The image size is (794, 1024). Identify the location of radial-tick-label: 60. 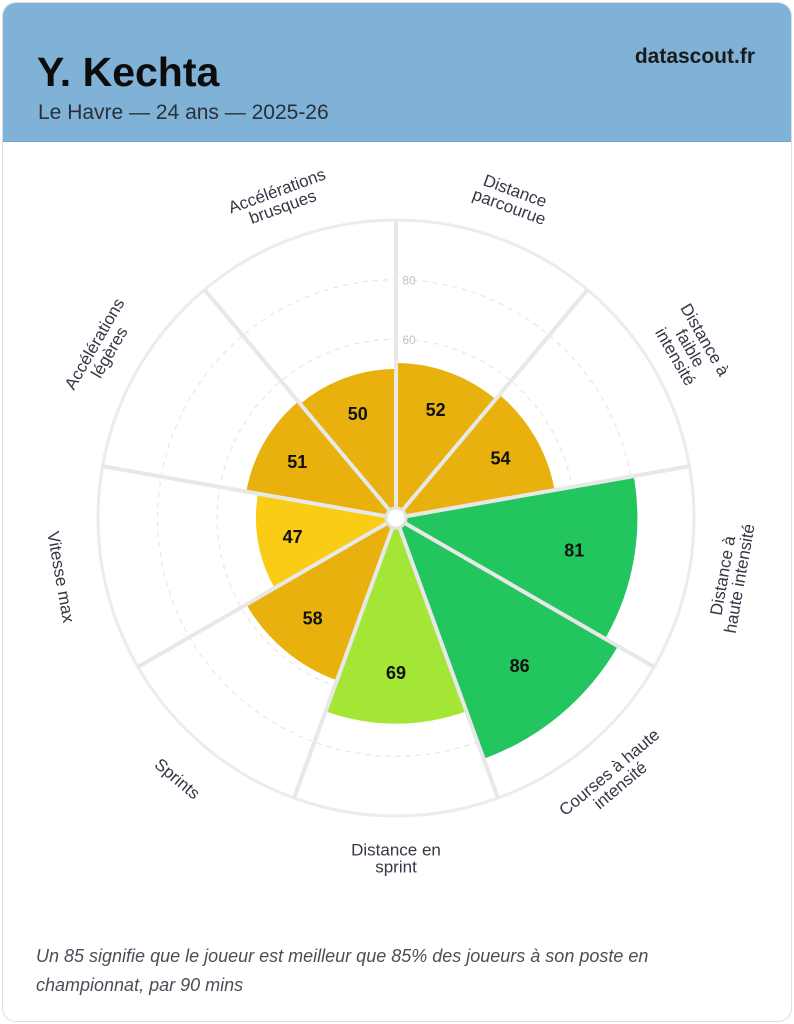
(409, 340).